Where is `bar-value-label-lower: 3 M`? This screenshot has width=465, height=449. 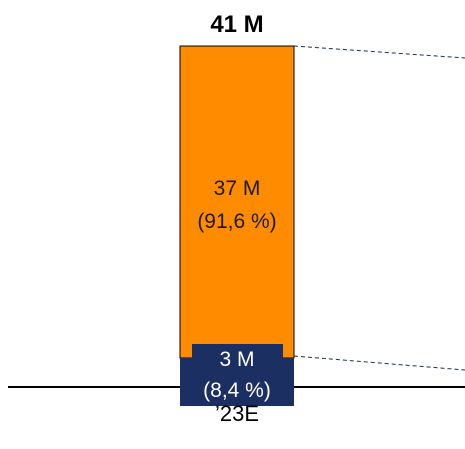
bar-value-label-lower: 3 M is located at coordinates (236, 359).